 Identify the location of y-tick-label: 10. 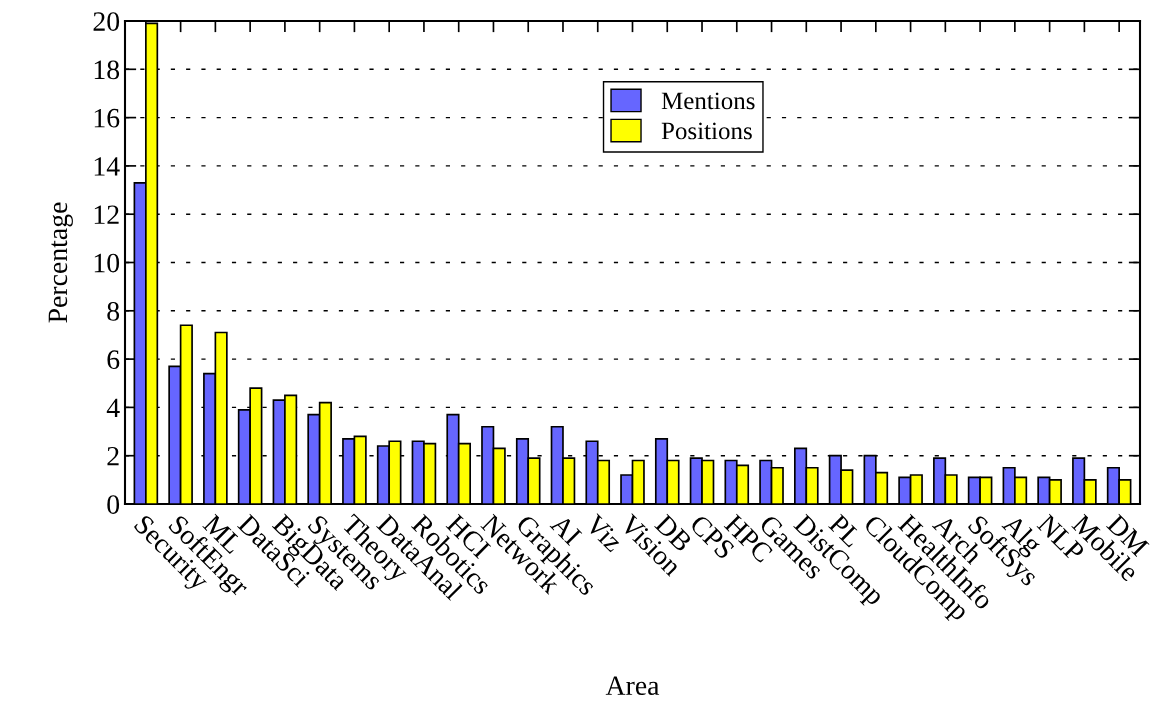
(107, 263).